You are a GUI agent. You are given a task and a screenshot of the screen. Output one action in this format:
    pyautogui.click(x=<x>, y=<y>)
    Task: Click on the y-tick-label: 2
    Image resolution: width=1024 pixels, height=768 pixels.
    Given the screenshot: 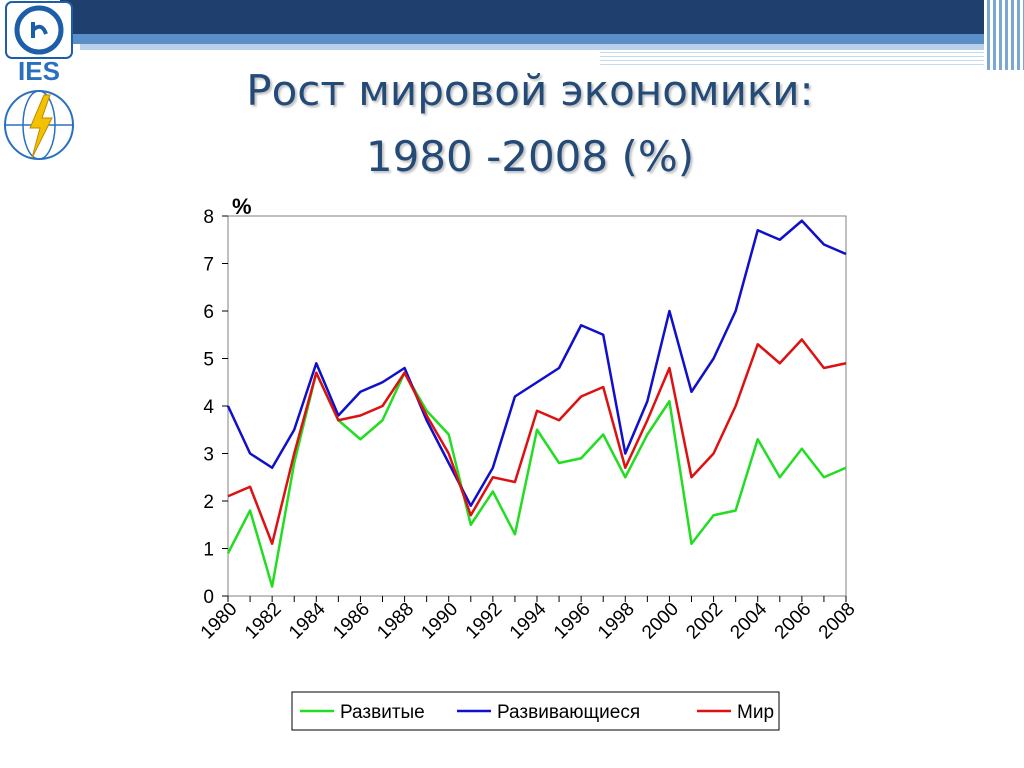 What is the action you would take?
    pyautogui.click(x=208, y=502)
    